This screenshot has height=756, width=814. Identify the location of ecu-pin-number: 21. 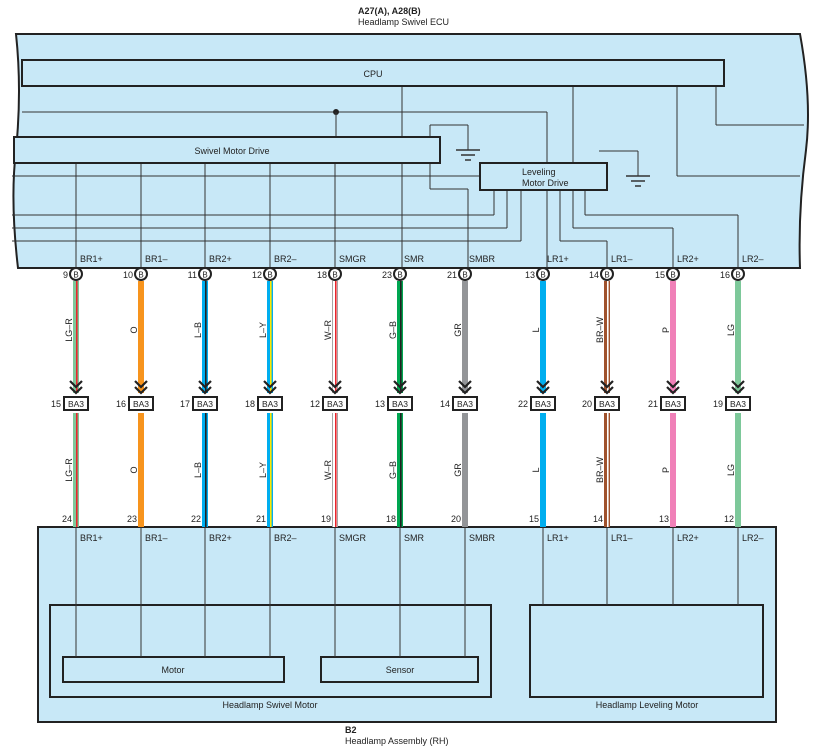
(452, 275).